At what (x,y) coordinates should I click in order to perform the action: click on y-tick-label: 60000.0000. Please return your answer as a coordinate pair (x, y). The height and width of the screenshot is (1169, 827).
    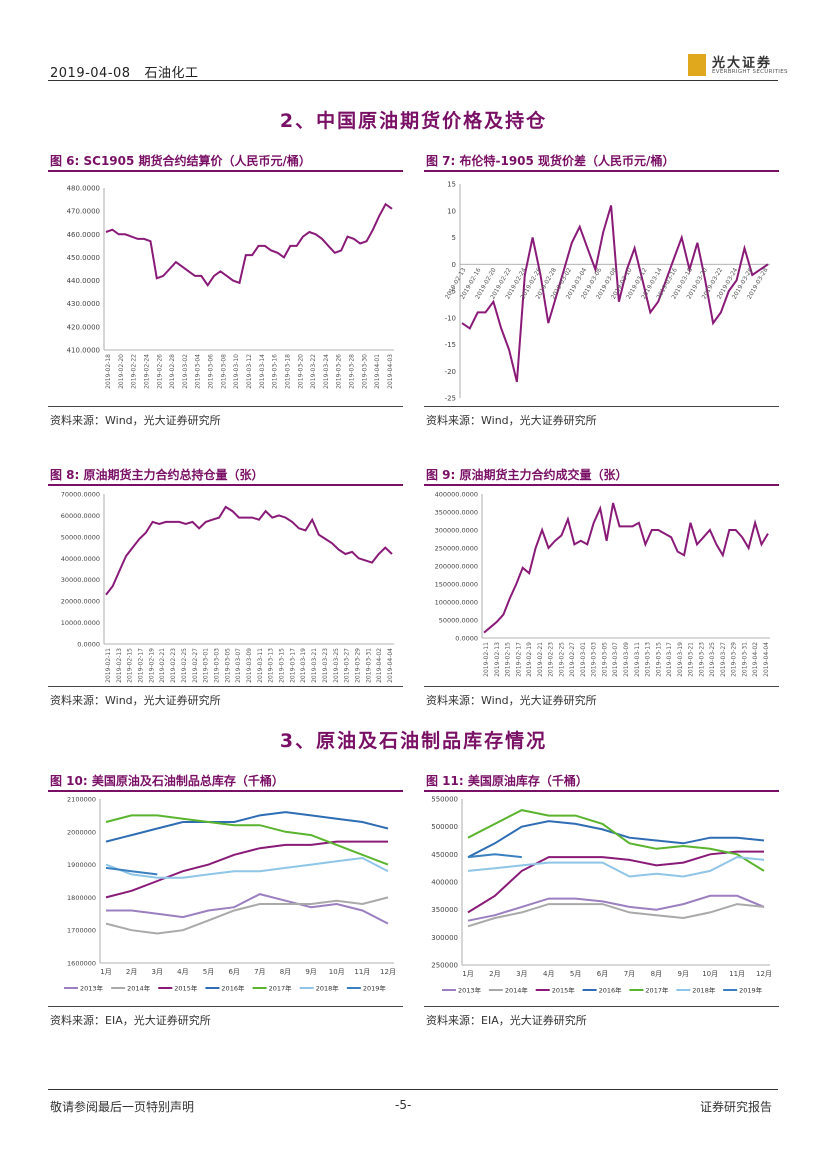
    Looking at the image, I should click on (80, 516).